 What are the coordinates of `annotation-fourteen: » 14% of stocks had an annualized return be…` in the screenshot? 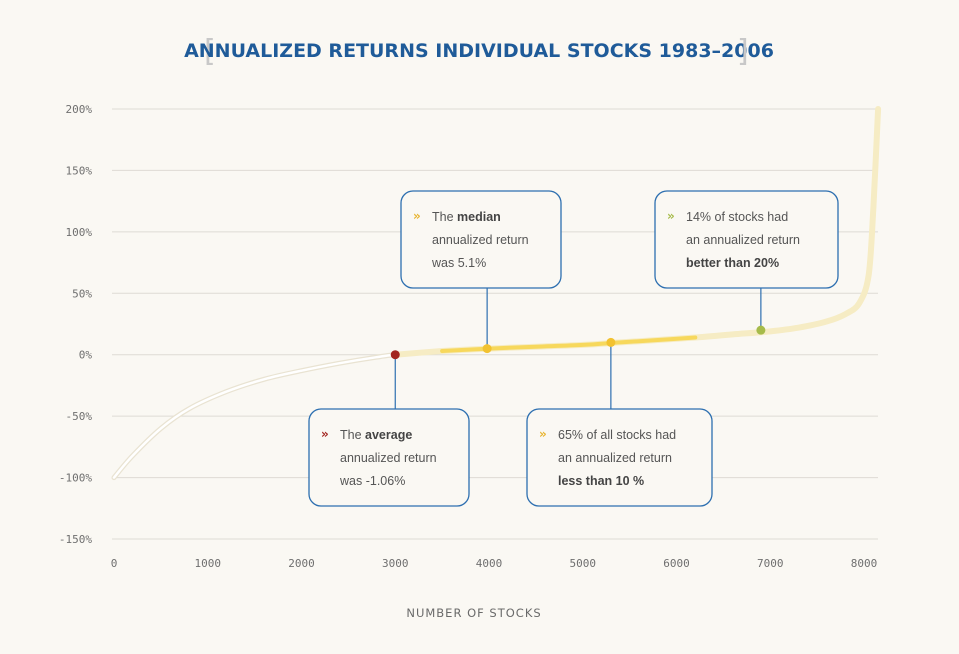 It's located at (746, 239).